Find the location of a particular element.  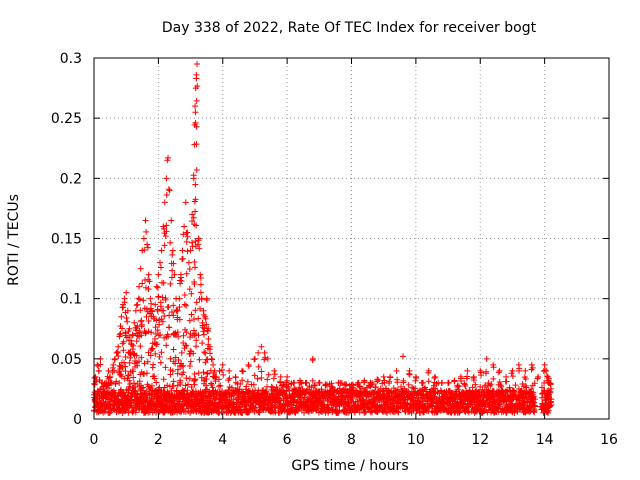

x-tick-label: 14 is located at coordinates (545, 440).